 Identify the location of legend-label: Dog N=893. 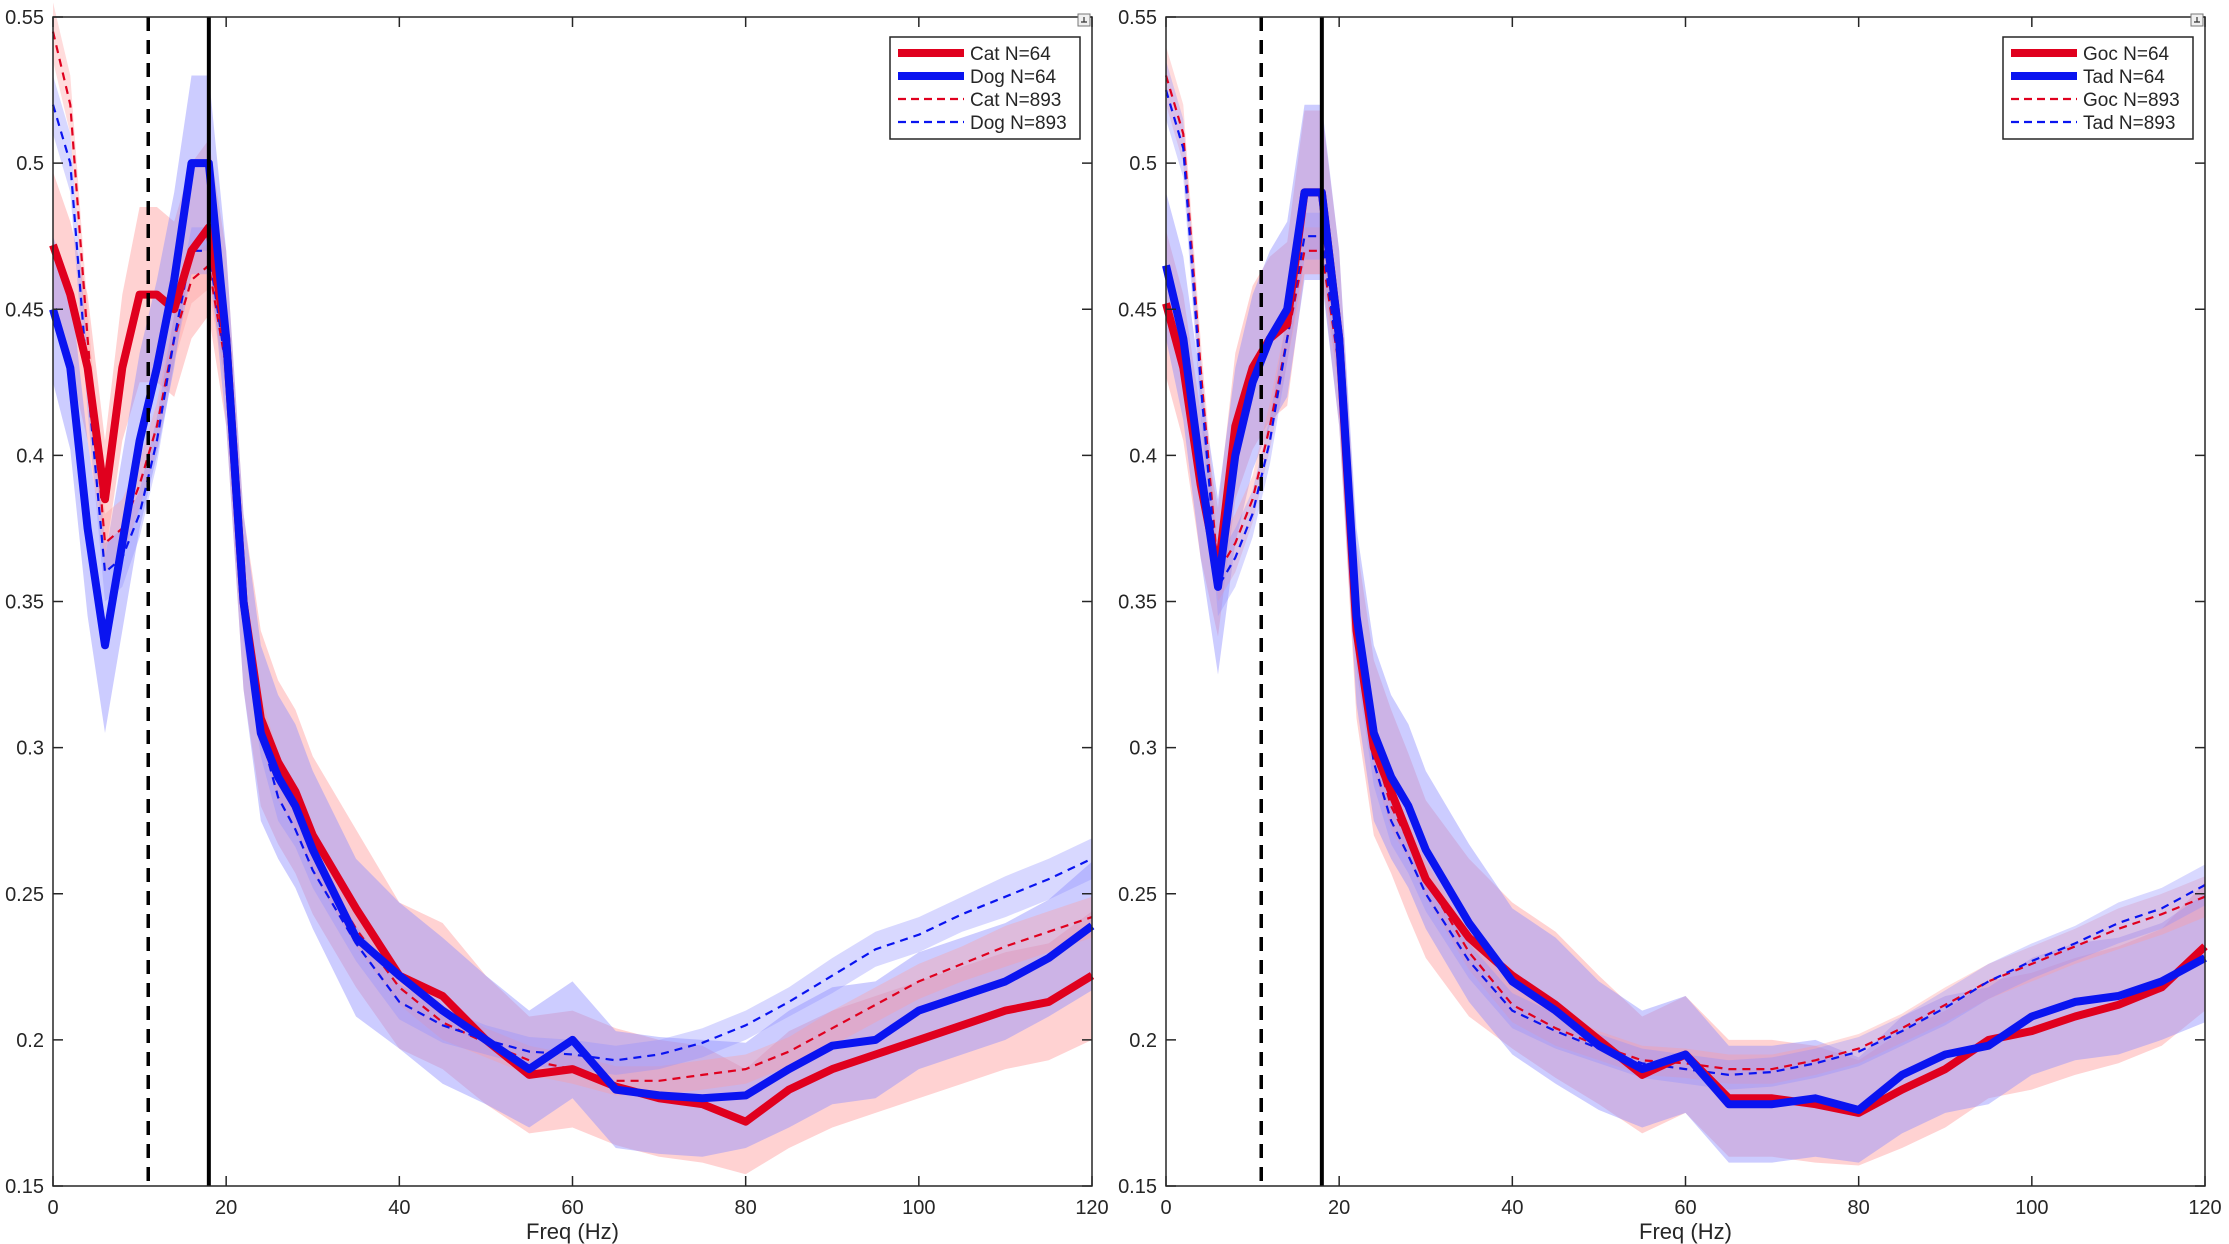
(1018, 123).